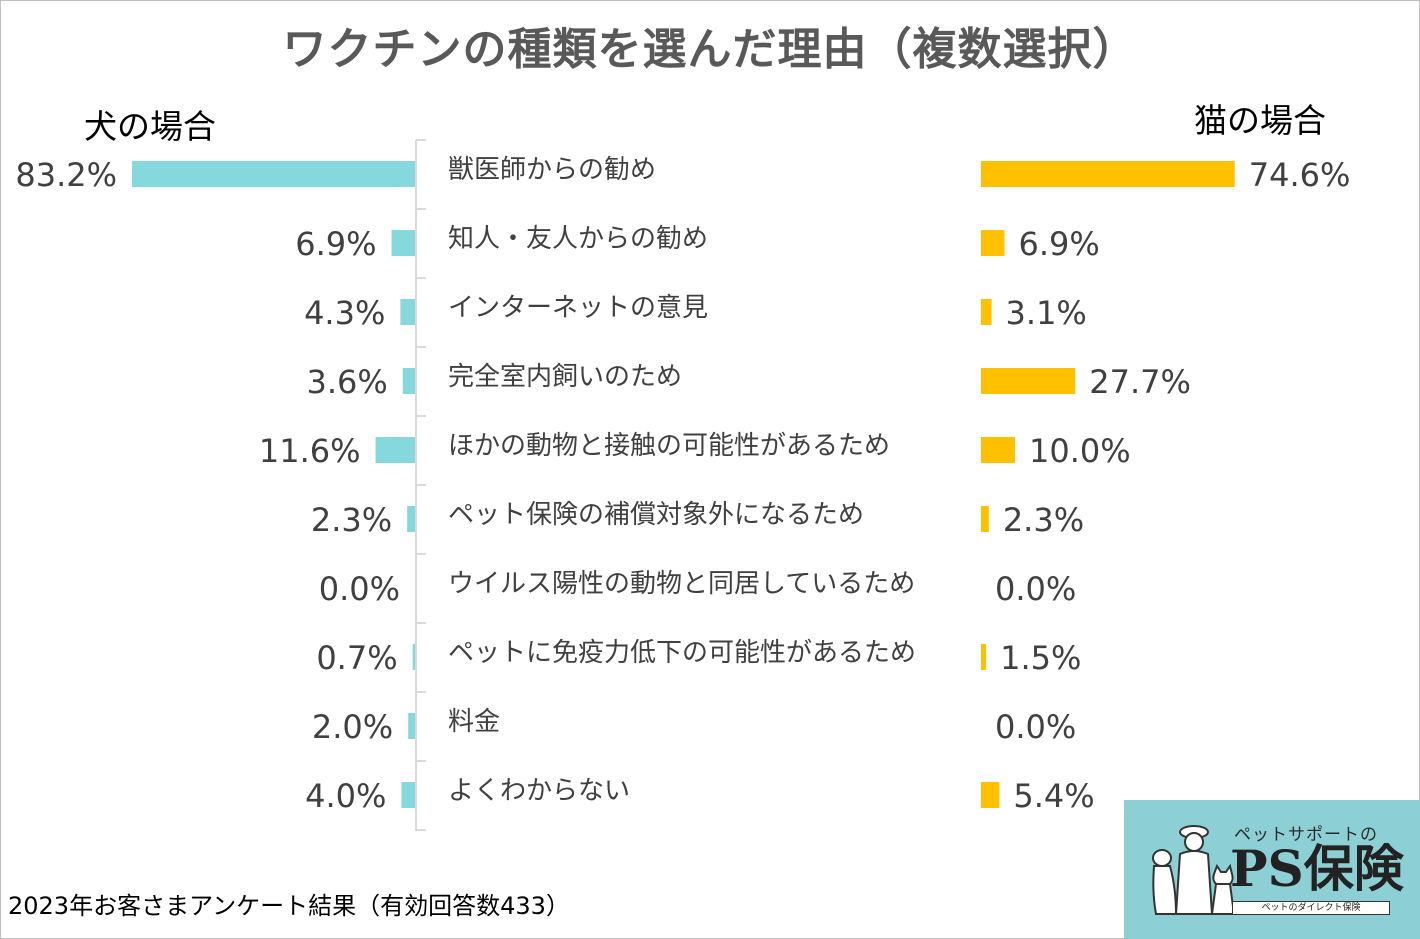  What do you see at coordinates (681, 584) in the screenshot?
I see `category-label: ウイルス陽性の動物と同居しているため` at bounding box center [681, 584].